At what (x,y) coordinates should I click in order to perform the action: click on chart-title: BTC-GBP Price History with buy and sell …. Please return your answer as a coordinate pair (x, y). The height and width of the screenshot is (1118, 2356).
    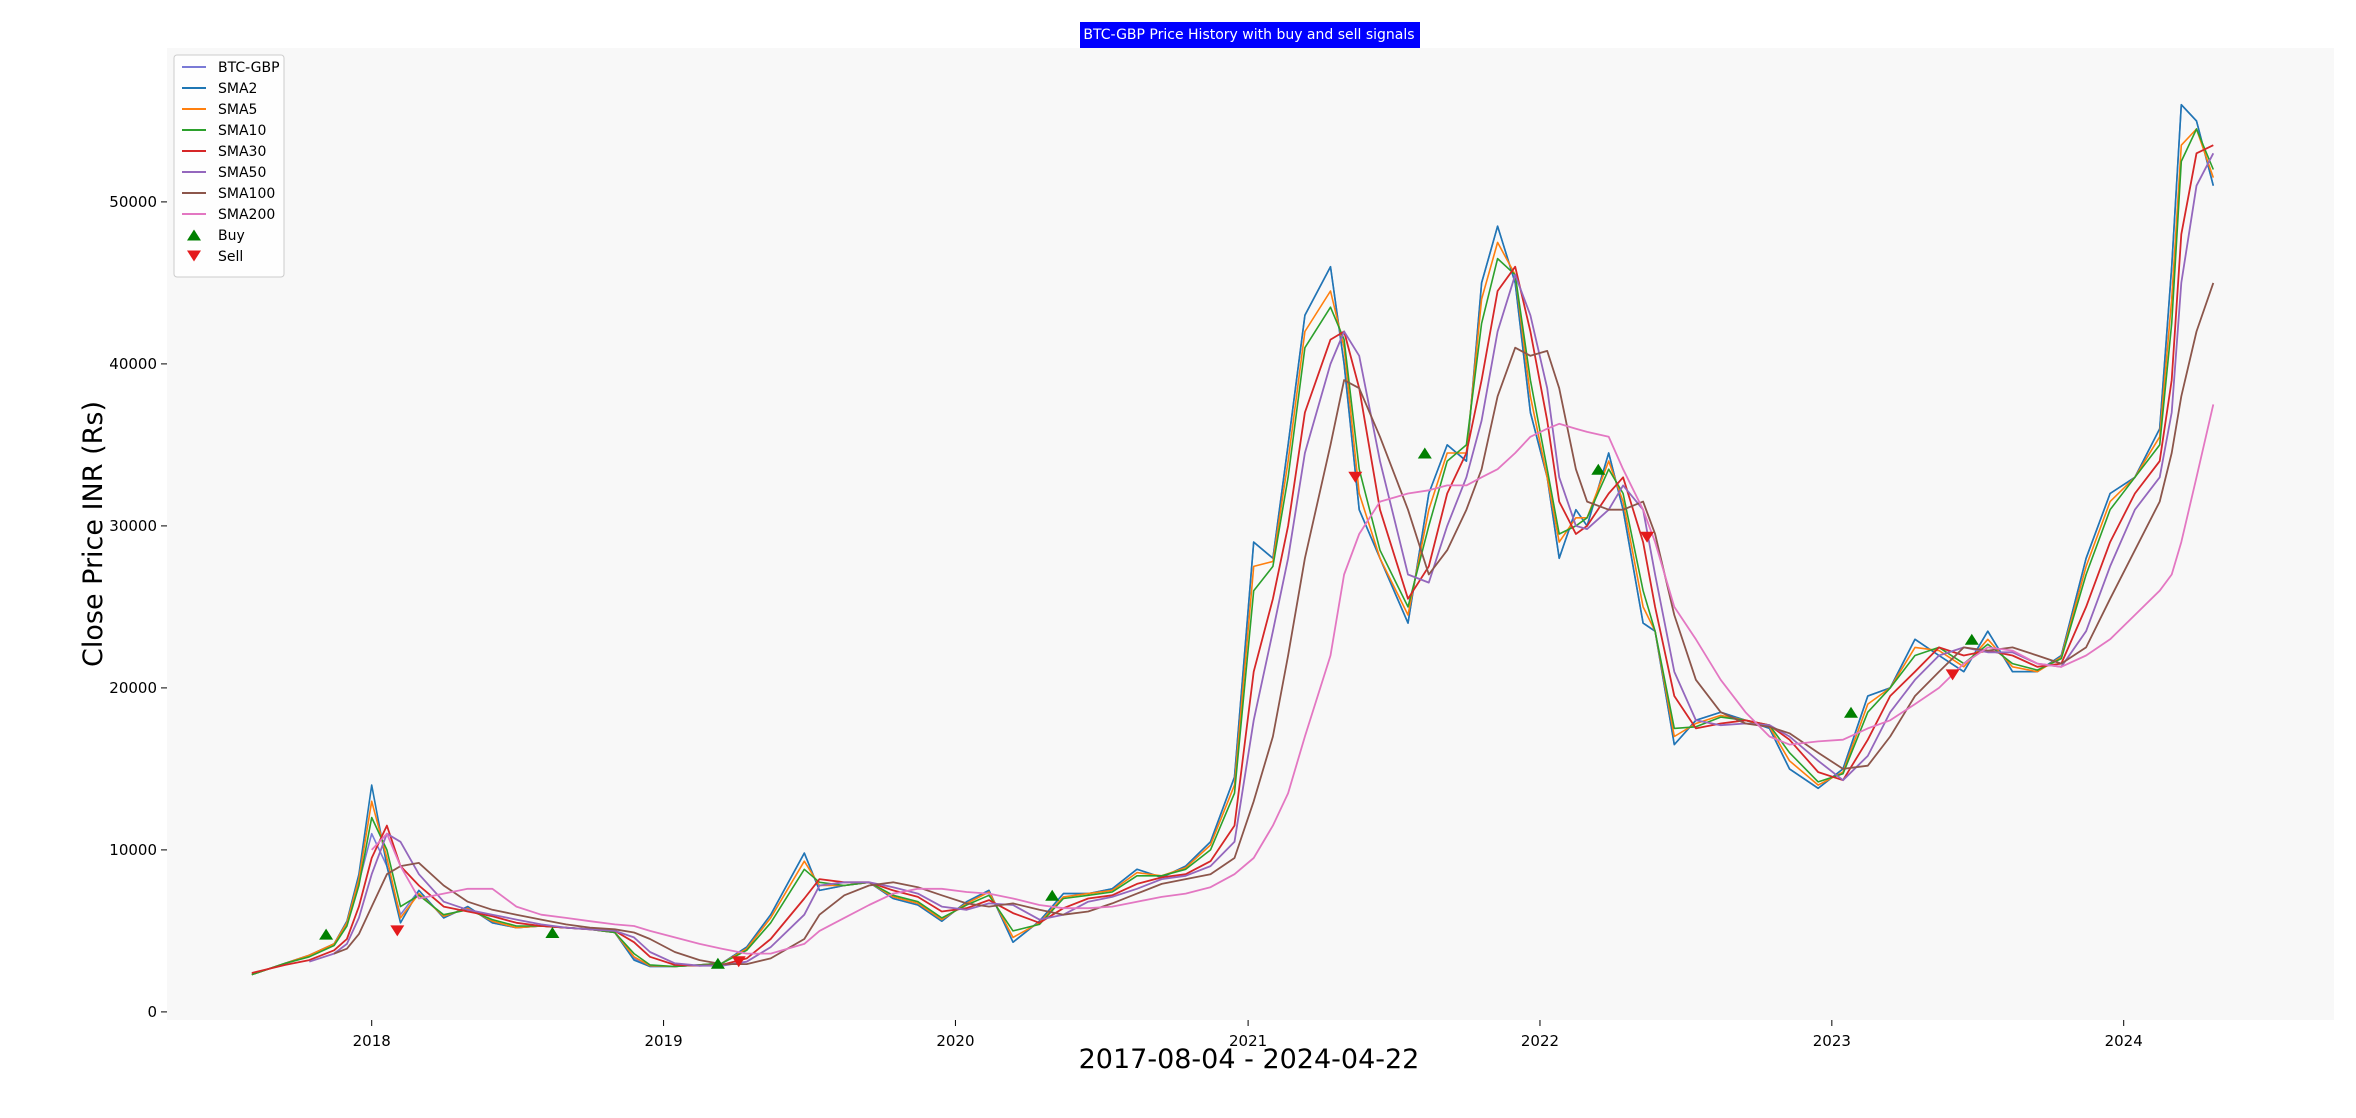
    Looking at the image, I should click on (1248, 35).